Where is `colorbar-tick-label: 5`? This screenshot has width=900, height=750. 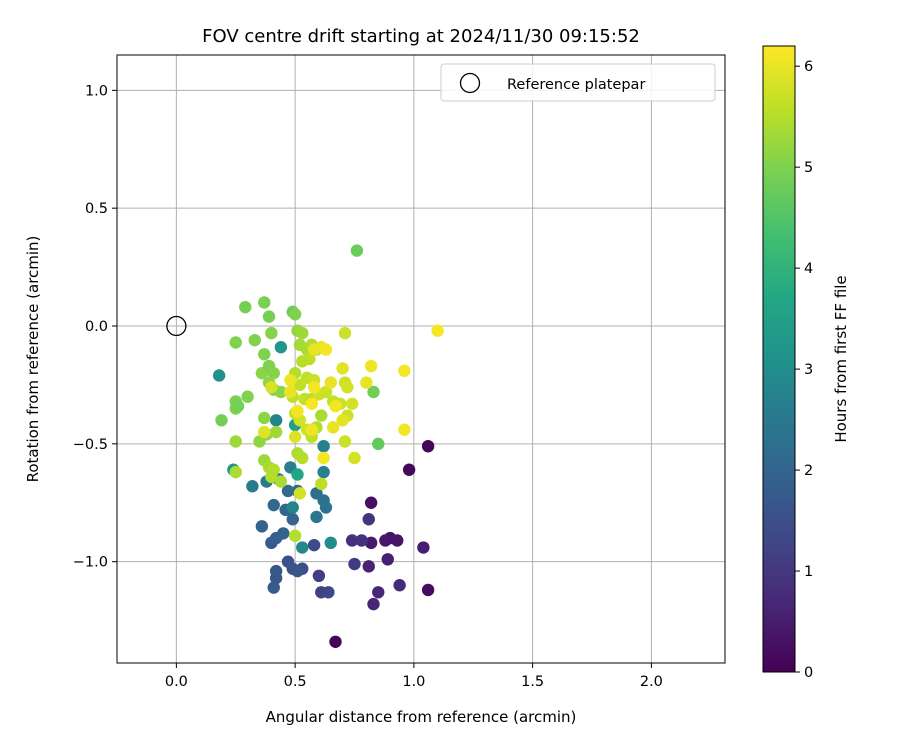 colorbar-tick-label: 5 is located at coordinates (808, 168).